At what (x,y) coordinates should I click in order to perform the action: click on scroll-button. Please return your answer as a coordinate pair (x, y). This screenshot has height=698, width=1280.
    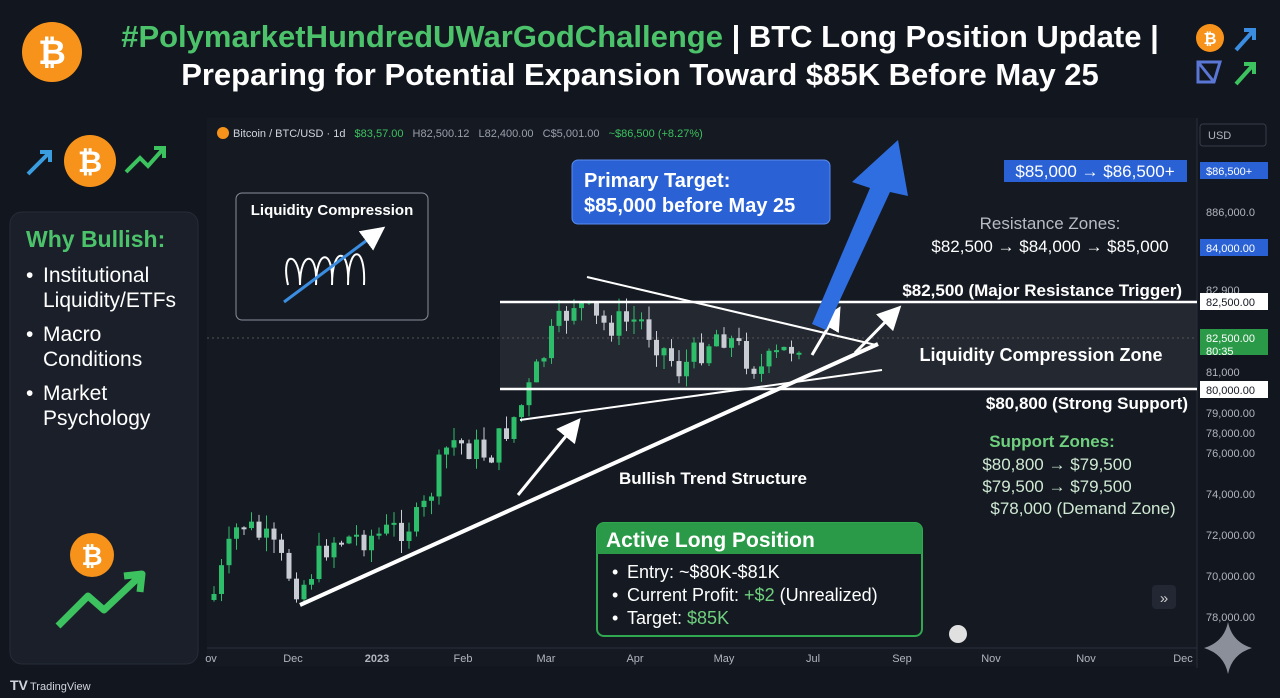
    Looking at the image, I should click on (1164, 597).